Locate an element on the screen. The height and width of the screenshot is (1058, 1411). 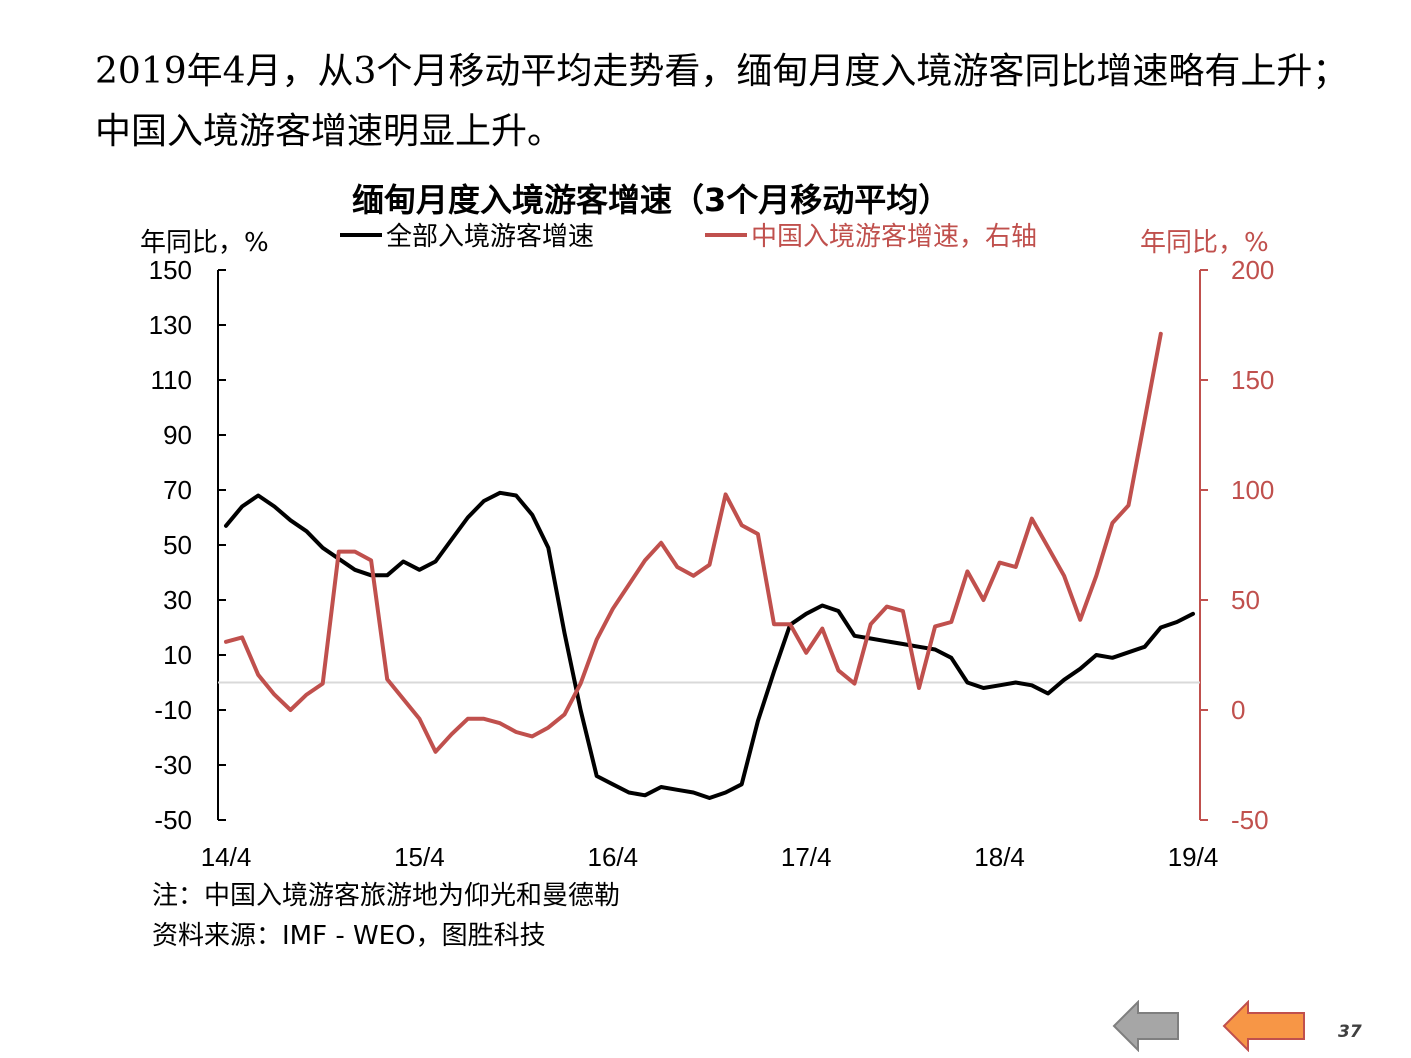
footnote: 注：中国入境游客旅游地为仰光和曼德勒 is located at coordinates (386, 896).